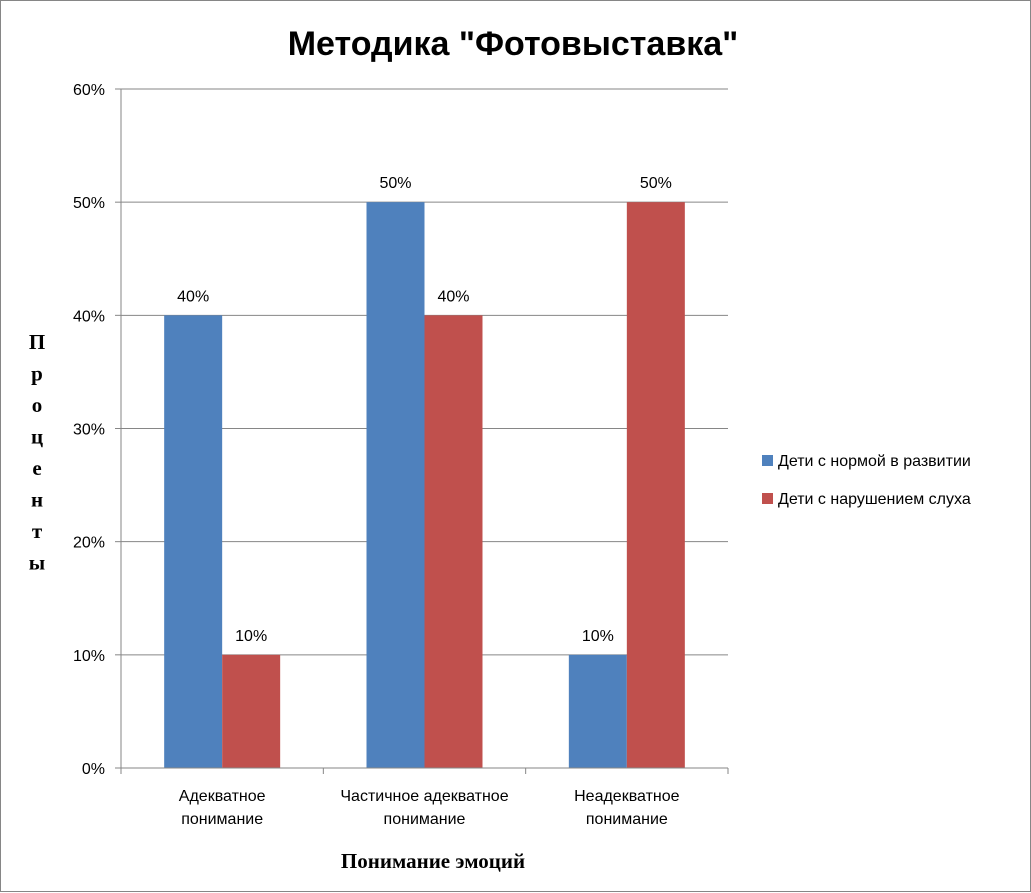  I want to click on y-axis-title-letter: ц, so click(37, 437).